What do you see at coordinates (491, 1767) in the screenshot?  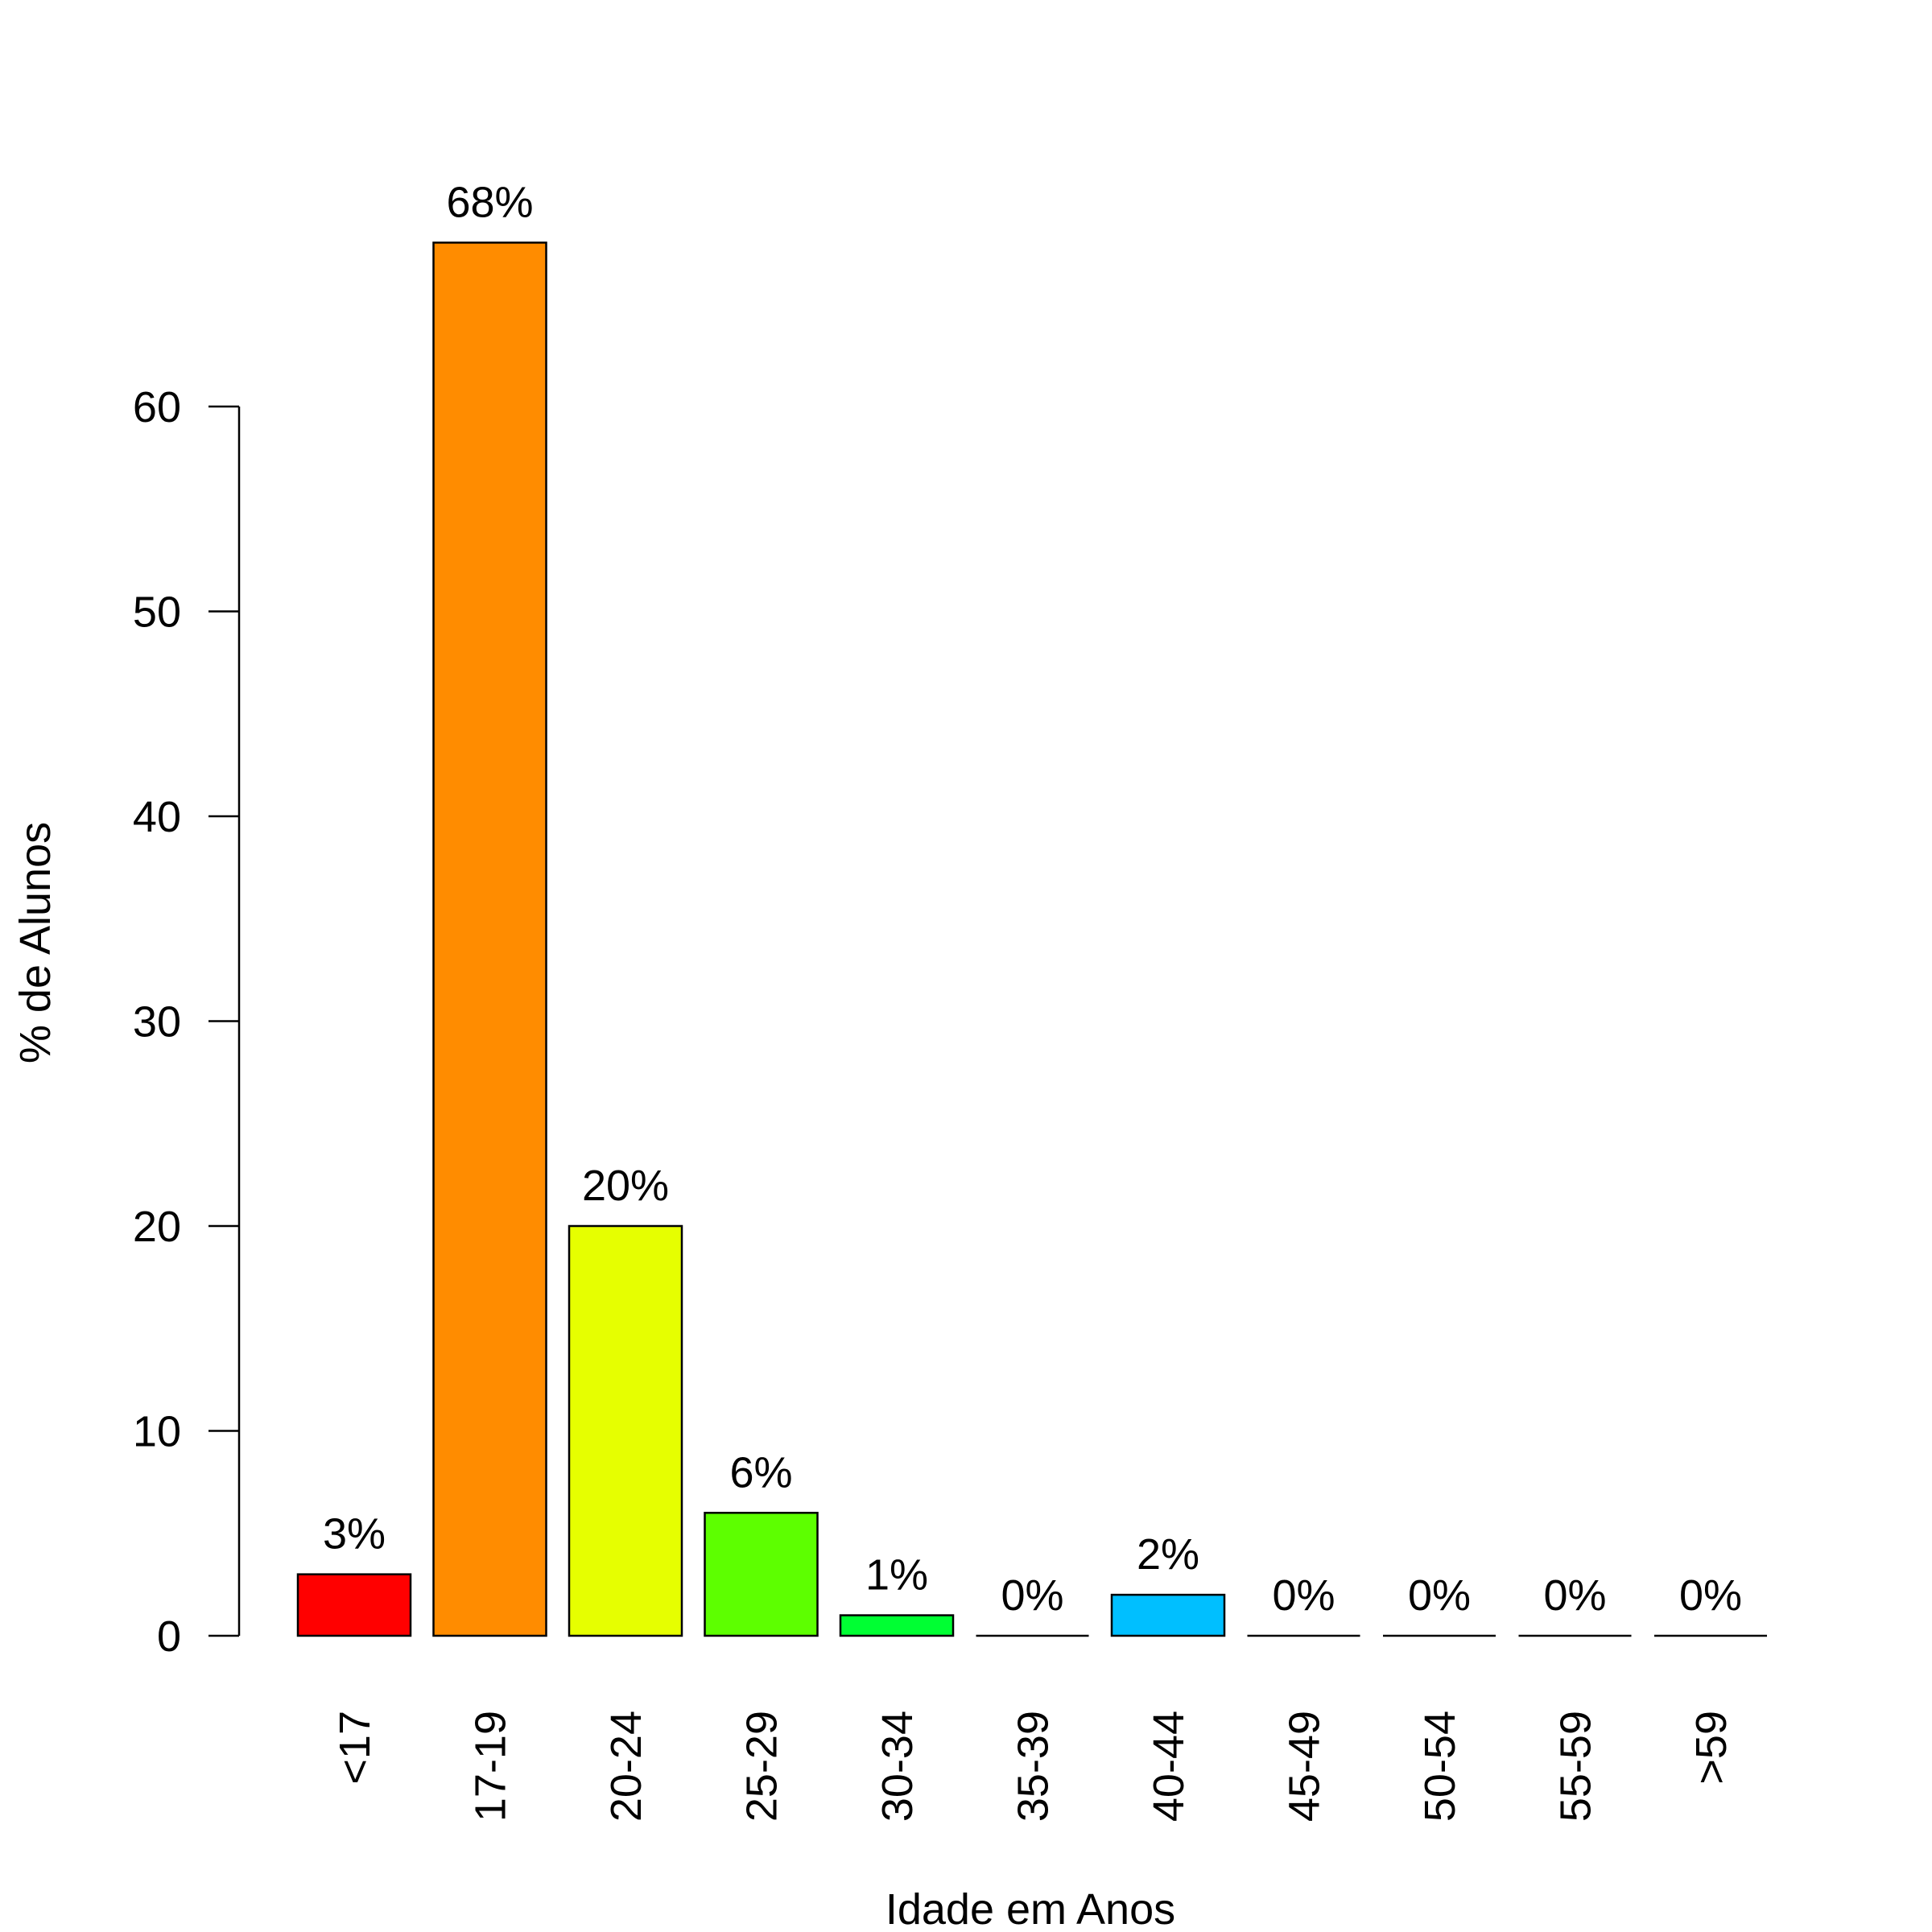 I see `x-category-label: 17-19` at bounding box center [491, 1767].